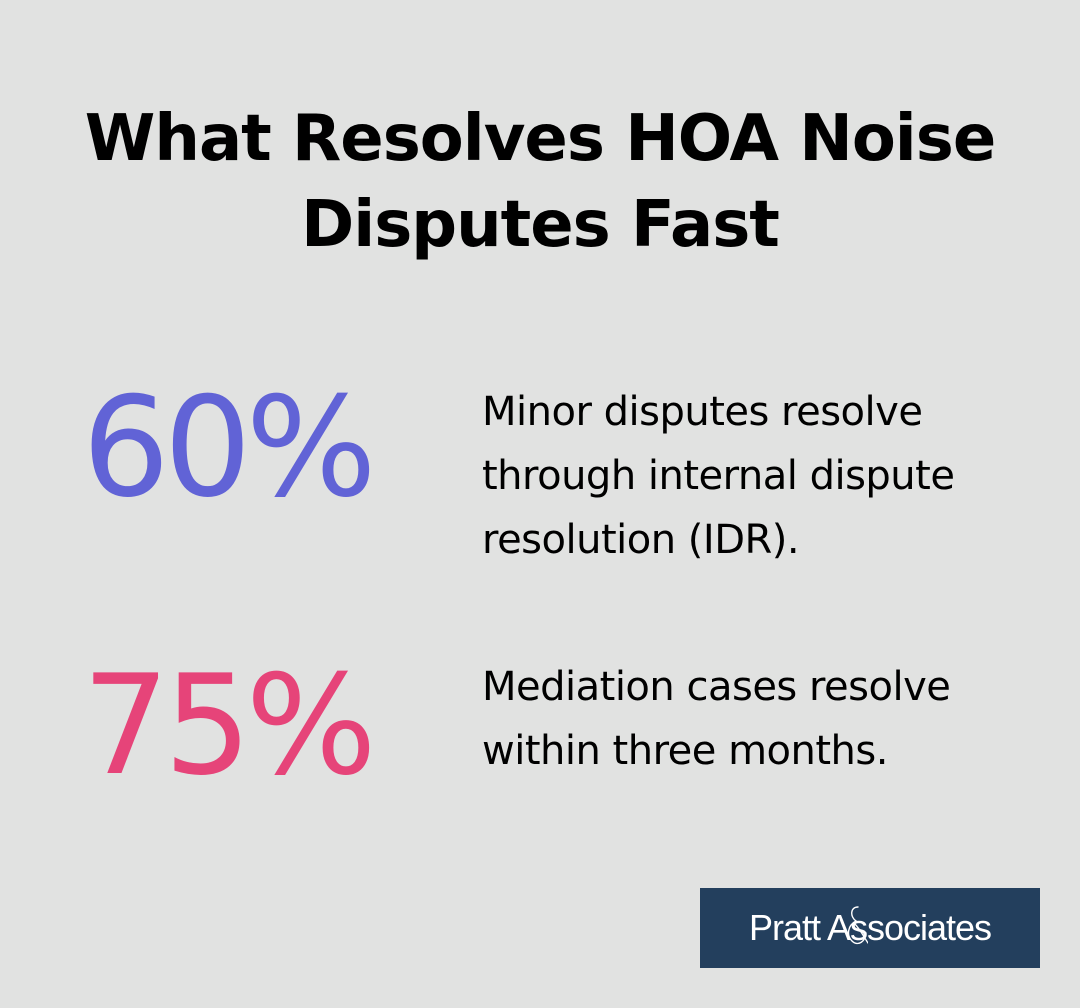 This screenshot has width=1080, height=1008. I want to click on logo-wordmark: Pratt Associates, so click(870, 927).